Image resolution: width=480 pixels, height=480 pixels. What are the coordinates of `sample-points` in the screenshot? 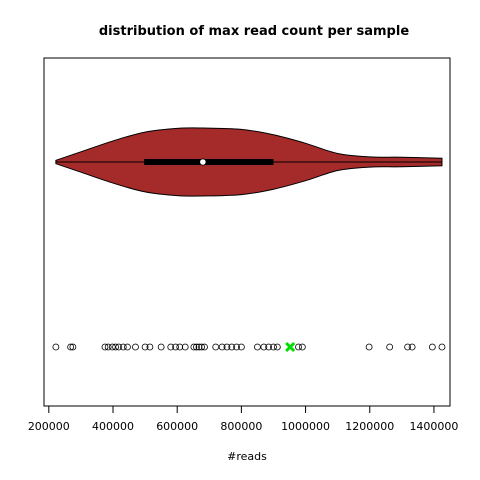 It's located at (249, 347).